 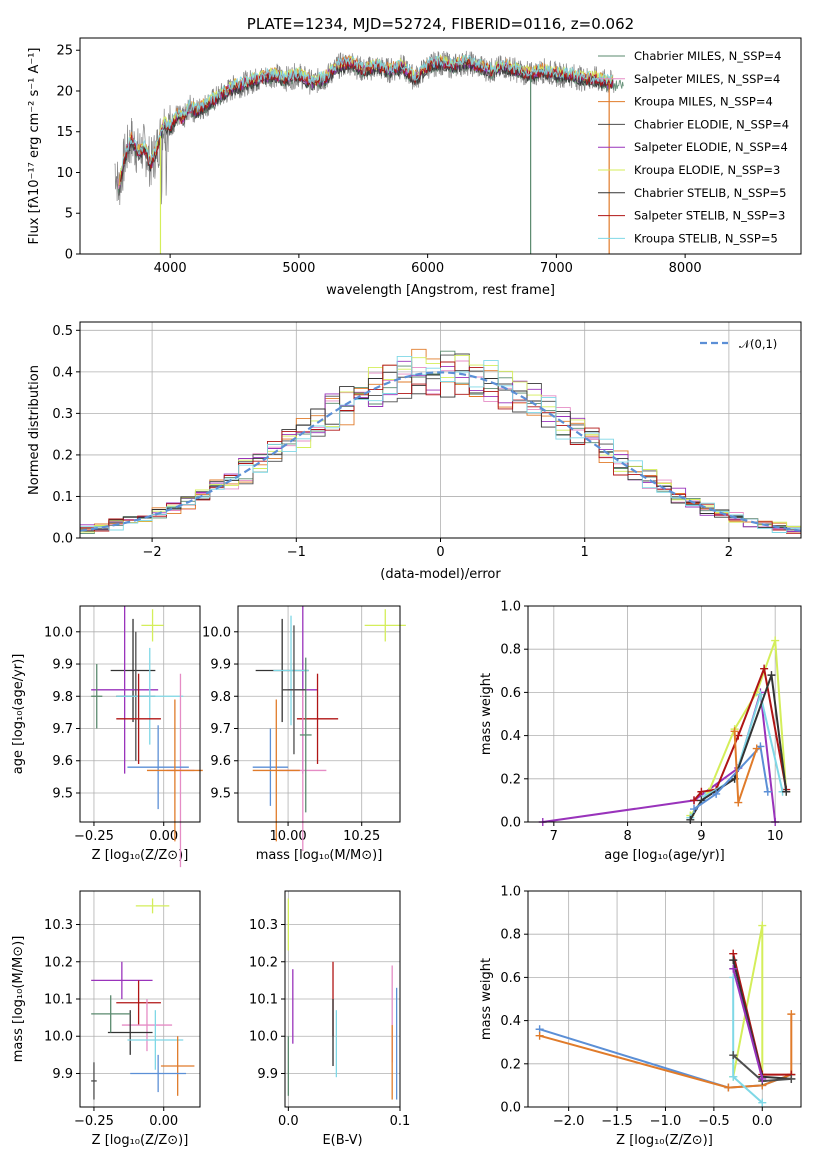 I want to click on y-tick-label: 9.9, so click(x=220, y=665).